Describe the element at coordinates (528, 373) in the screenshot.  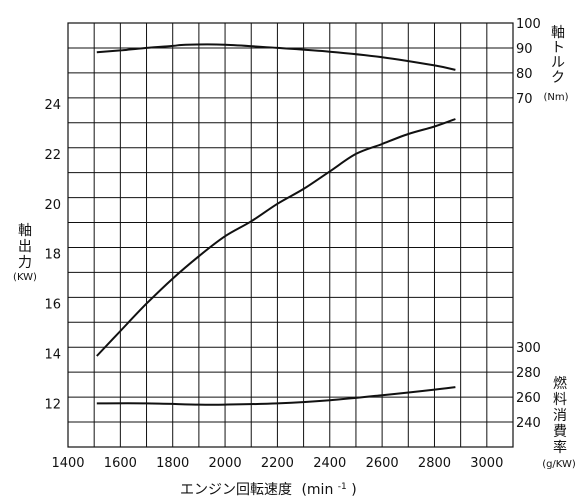
I see `fuel-tick-label: 280` at that location.